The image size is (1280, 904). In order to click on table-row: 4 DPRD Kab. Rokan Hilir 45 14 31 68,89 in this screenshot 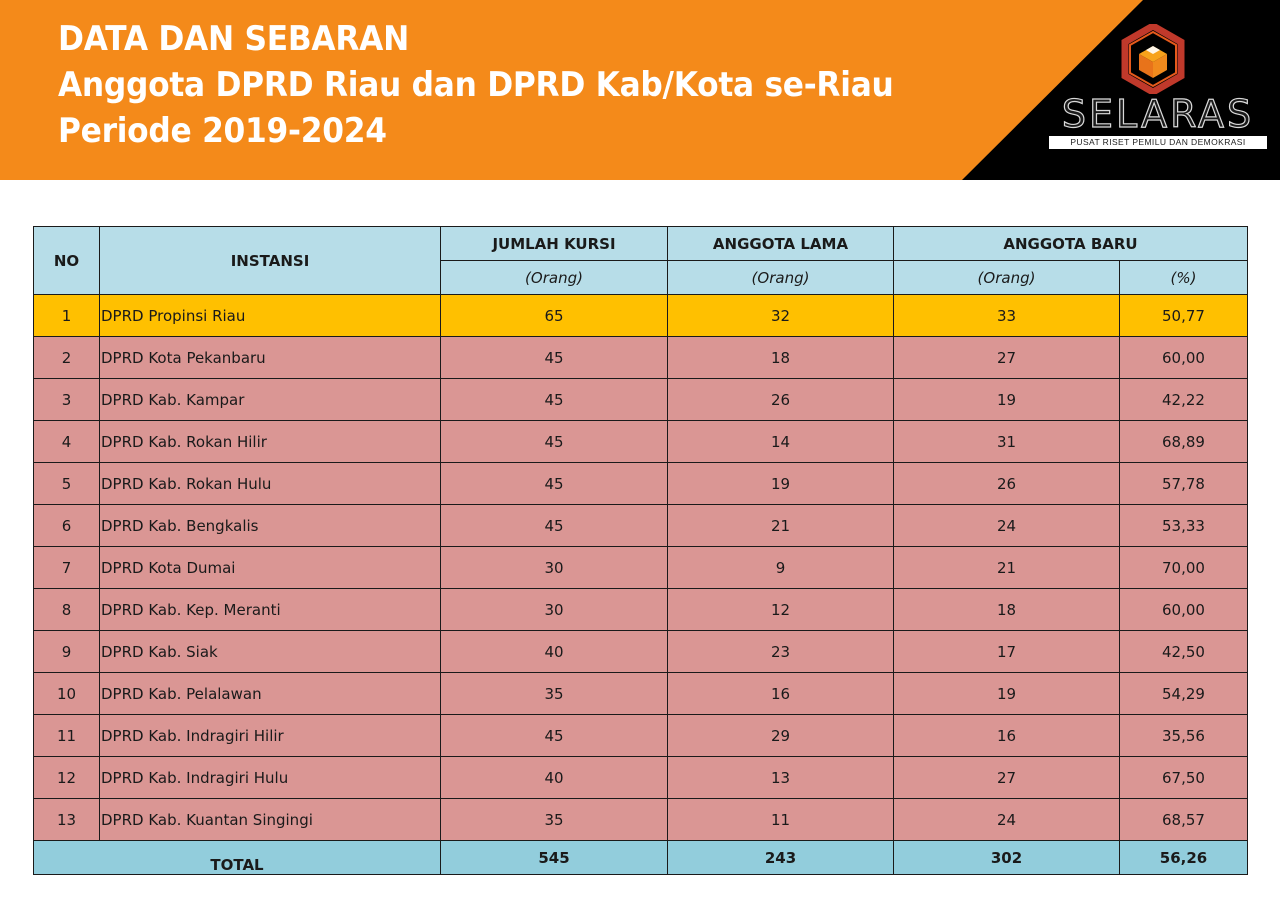, I will do `click(640, 441)`.